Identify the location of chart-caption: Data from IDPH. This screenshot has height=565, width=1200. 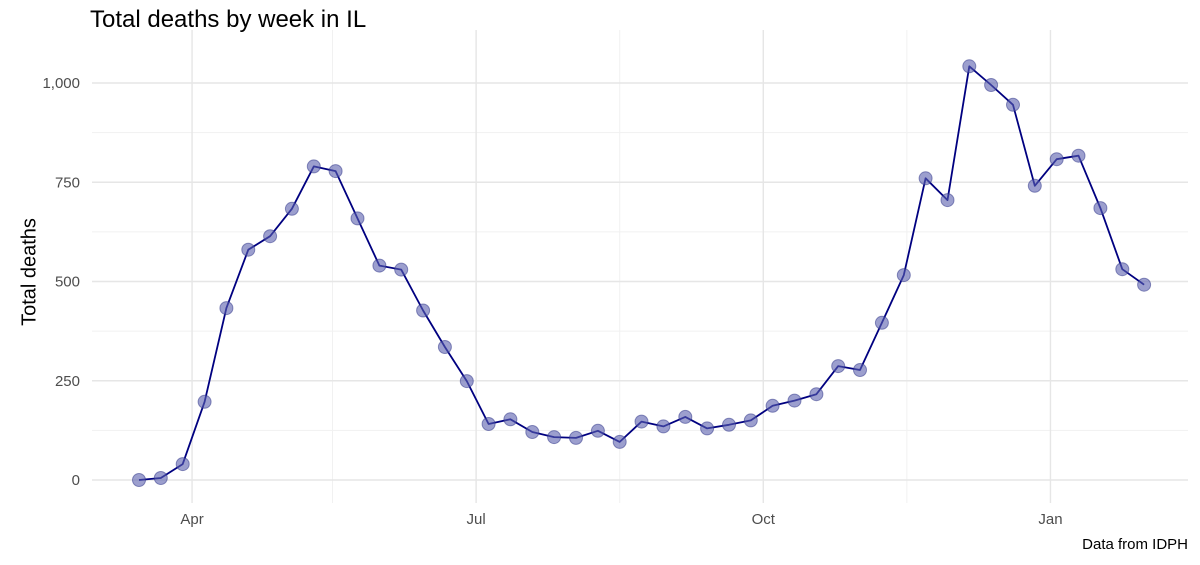
(1135, 544).